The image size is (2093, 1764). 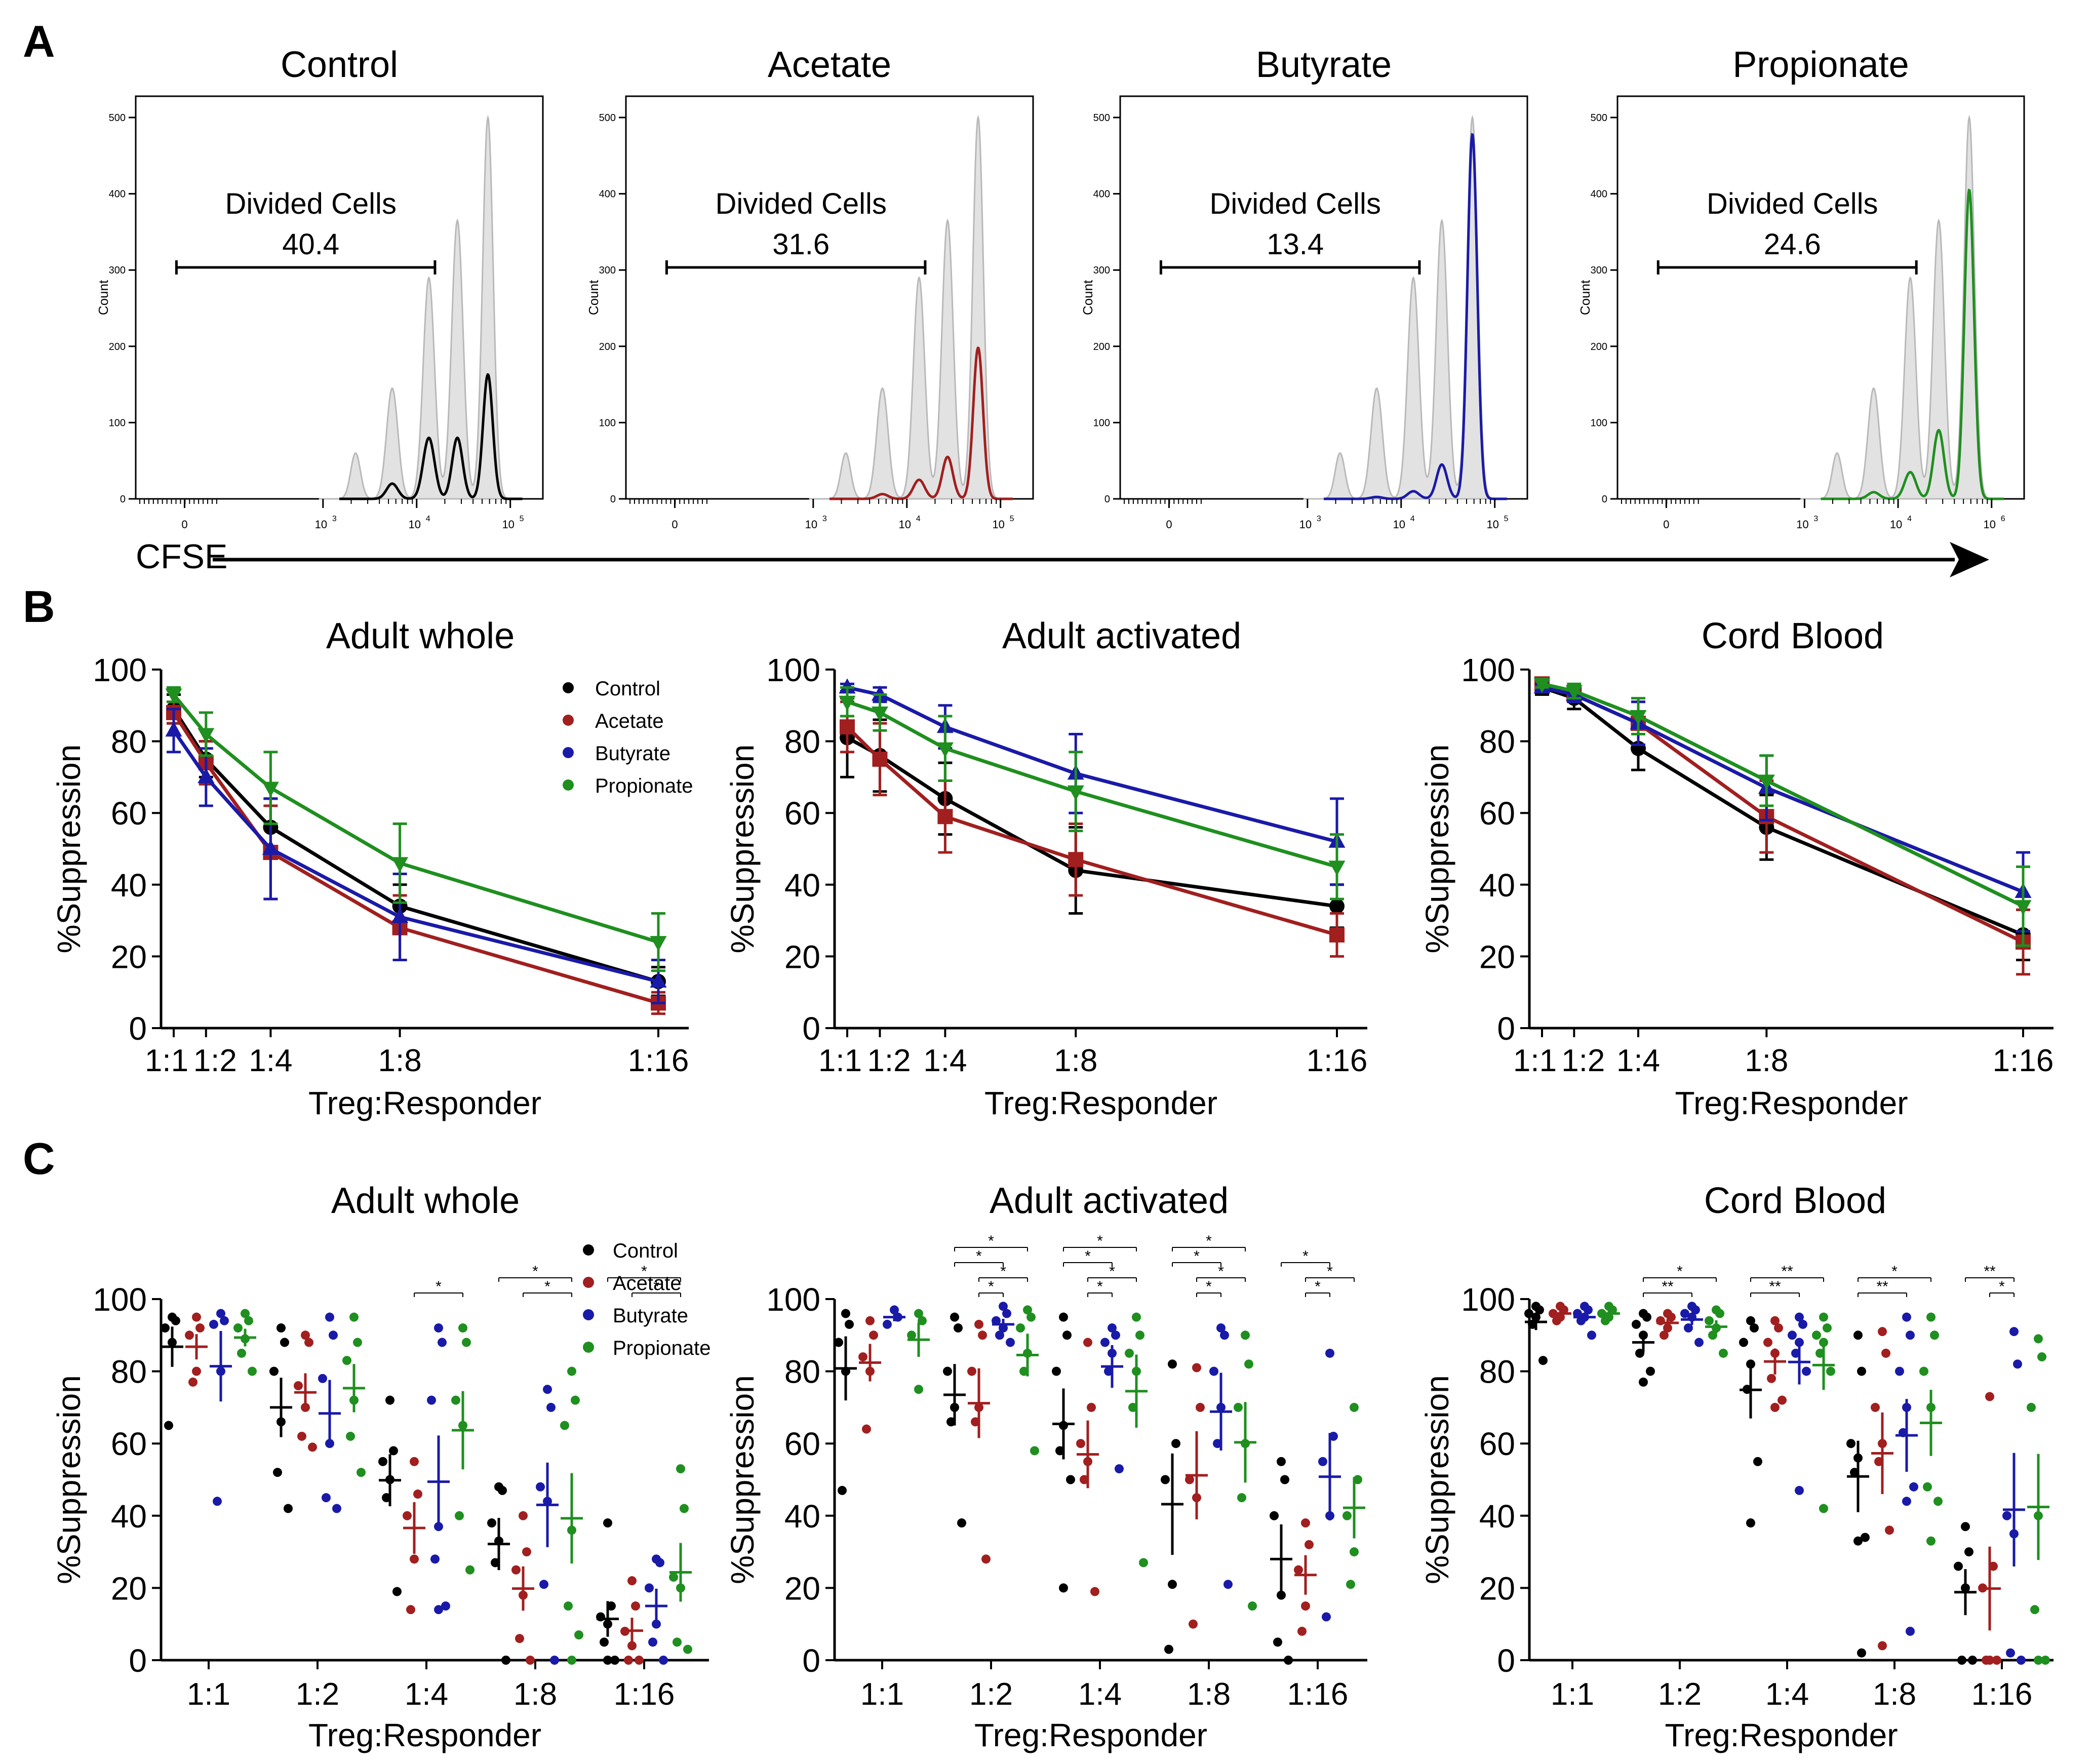 I want to click on histogram-title: Control, so click(x=339, y=65).